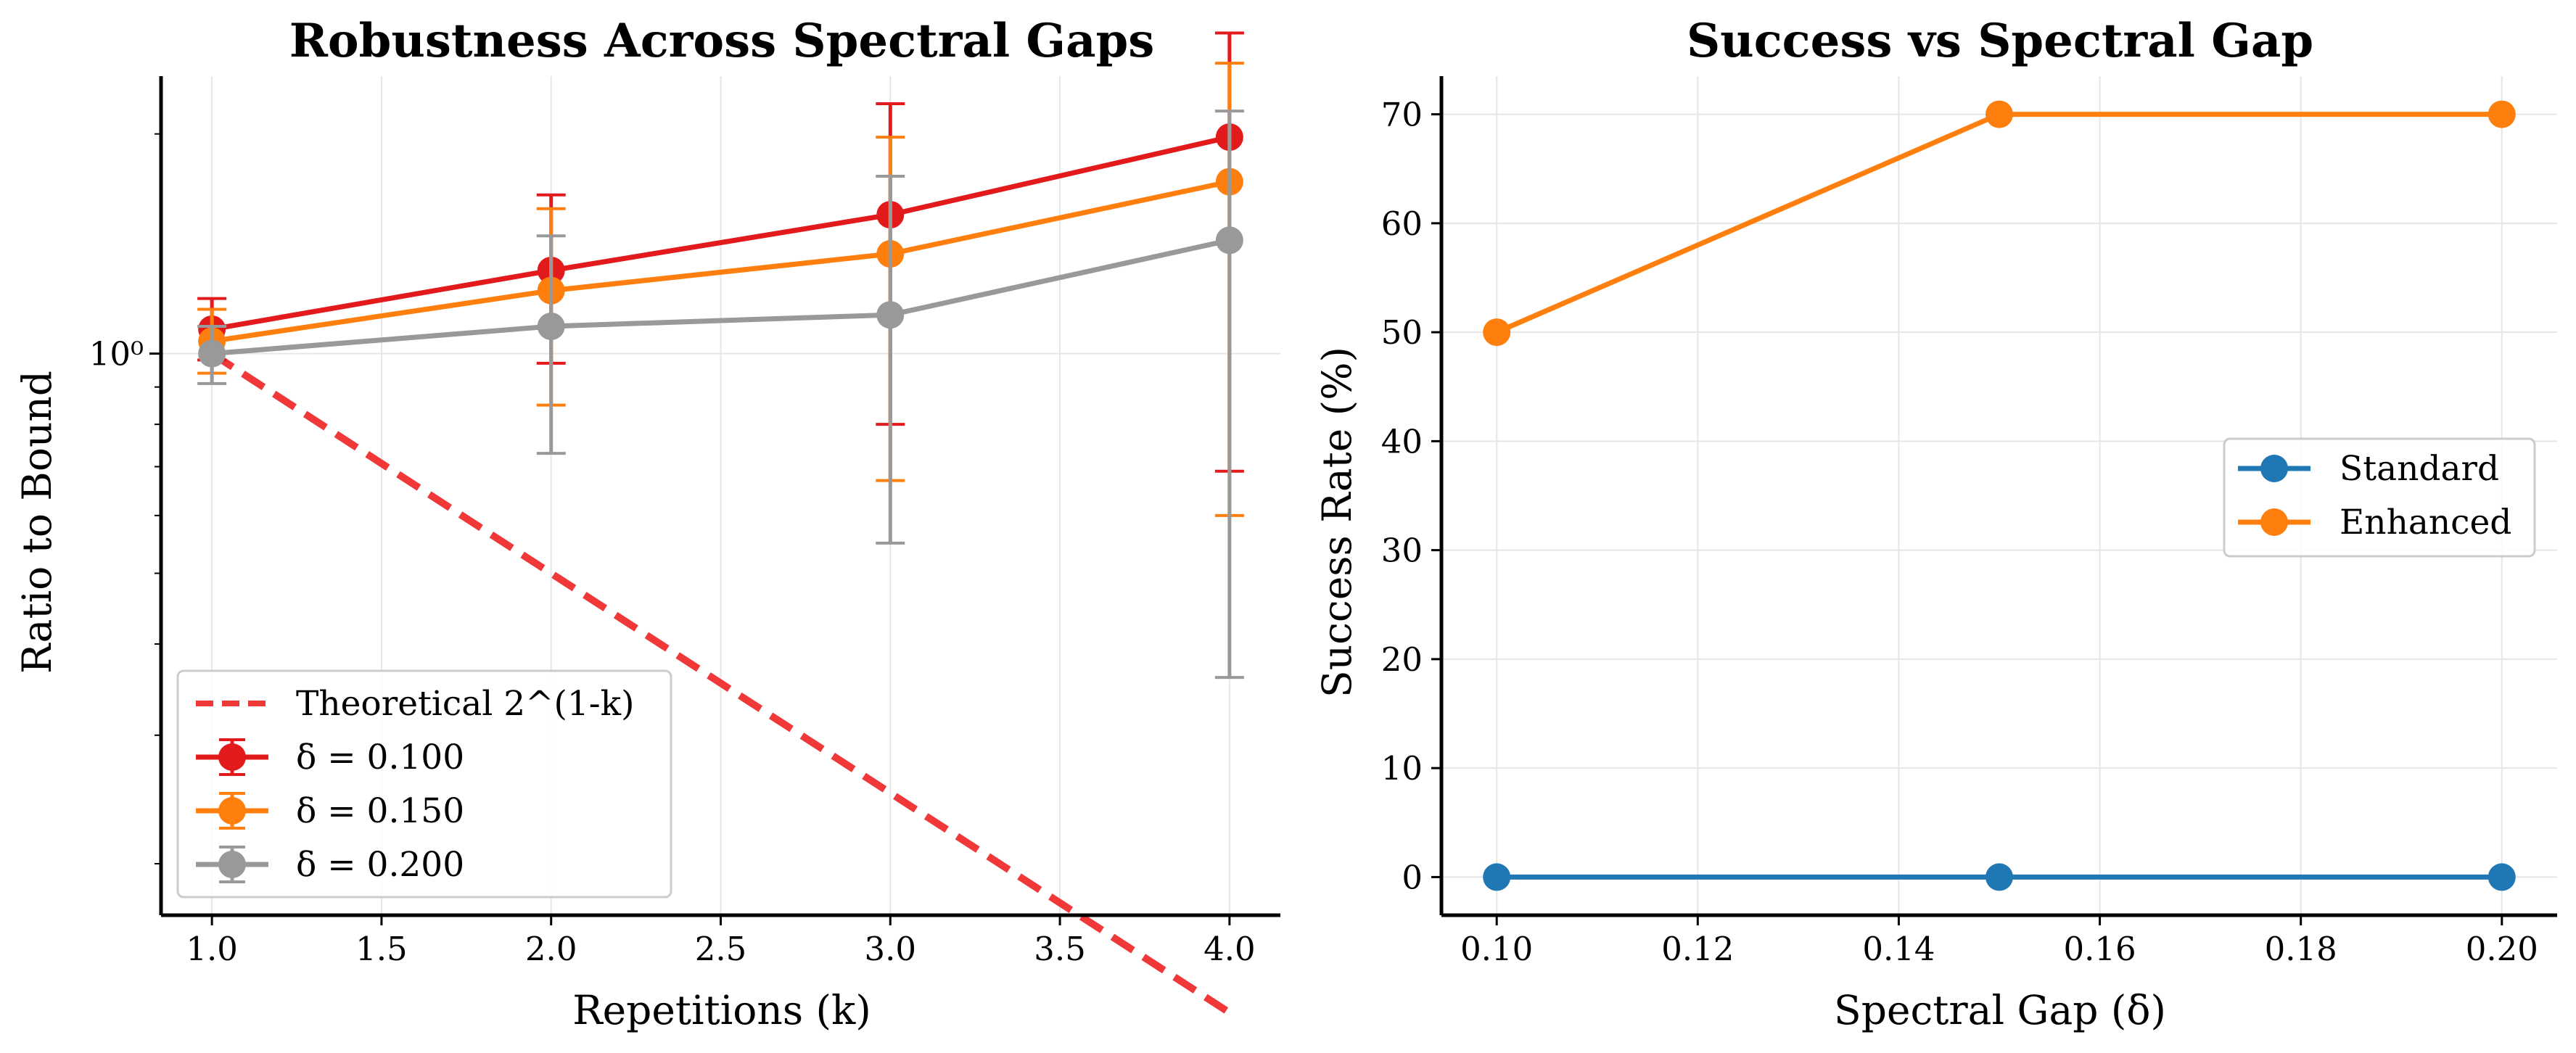  What do you see at coordinates (1496, 949) in the screenshot?
I see `x-tick-label: 0.10` at bounding box center [1496, 949].